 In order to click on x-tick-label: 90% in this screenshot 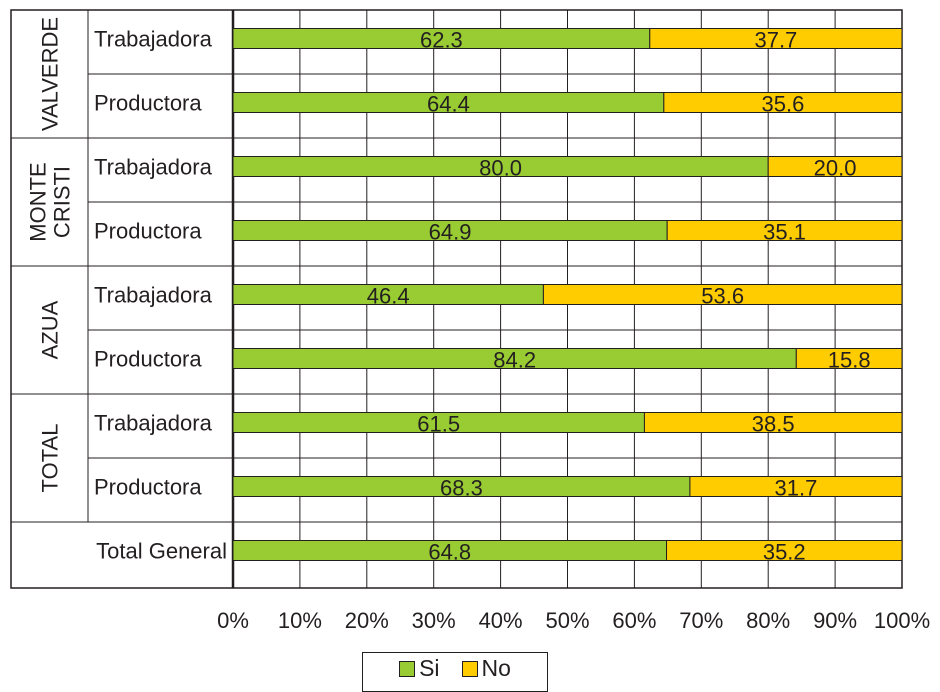, I will do `click(835, 620)`.